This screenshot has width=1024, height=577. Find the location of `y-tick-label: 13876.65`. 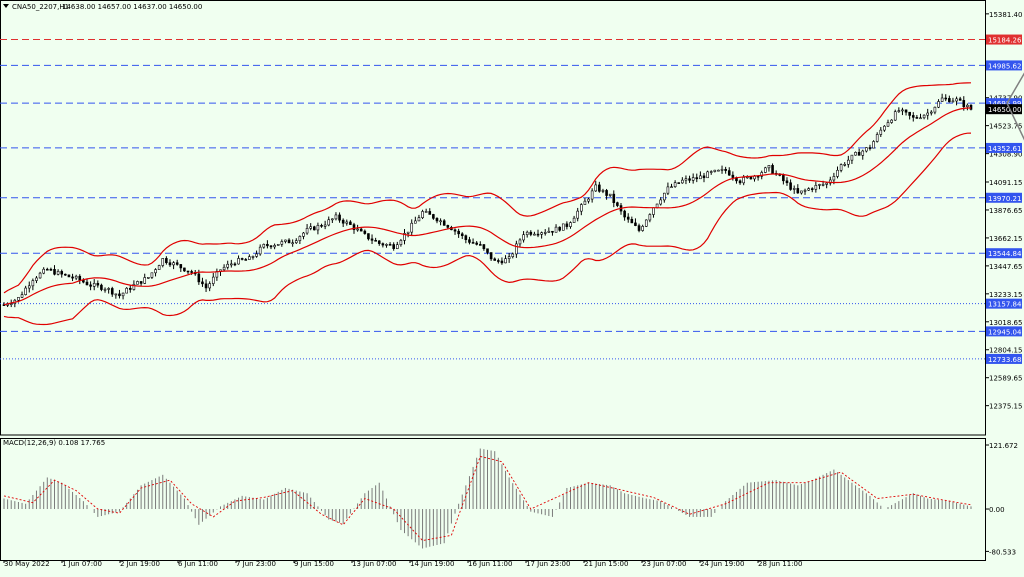

y-tick-label: 13876.65 is located at coordinates (1005, 211).